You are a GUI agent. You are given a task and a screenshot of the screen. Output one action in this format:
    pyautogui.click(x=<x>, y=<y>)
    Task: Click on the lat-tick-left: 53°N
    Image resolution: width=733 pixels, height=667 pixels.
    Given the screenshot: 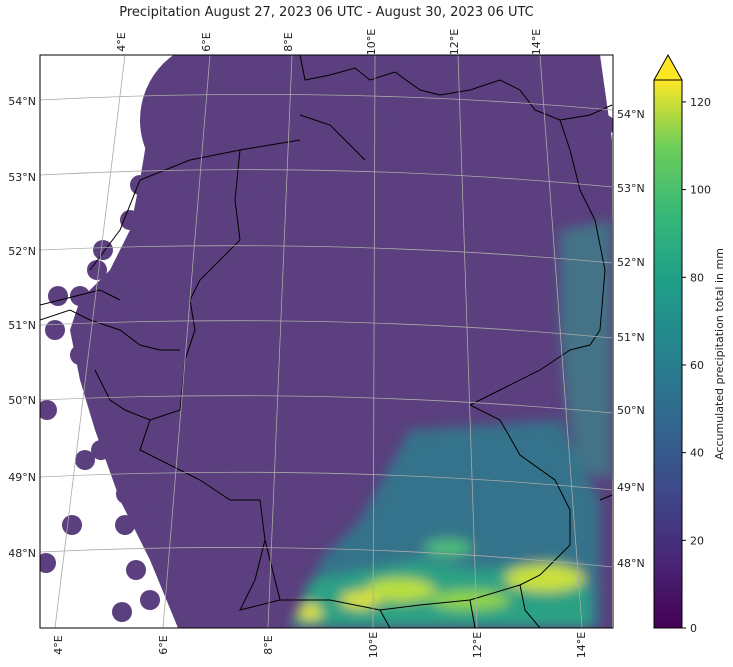 What is the action you would take?
    pyautogui.click(x=22, y=177)
    